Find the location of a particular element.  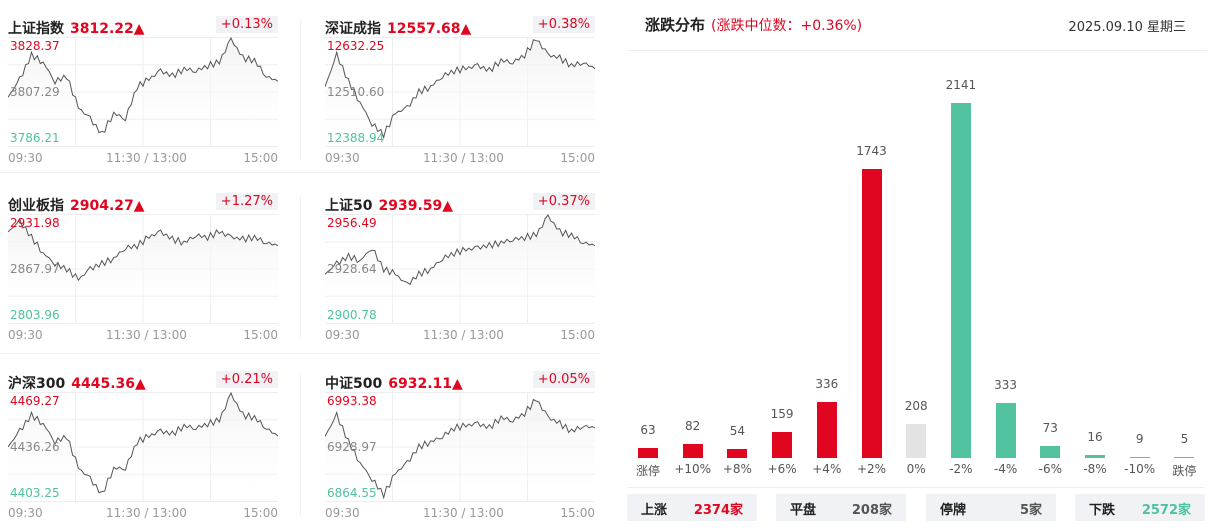

bar-value: 159 is located at coordinates (782, 413).